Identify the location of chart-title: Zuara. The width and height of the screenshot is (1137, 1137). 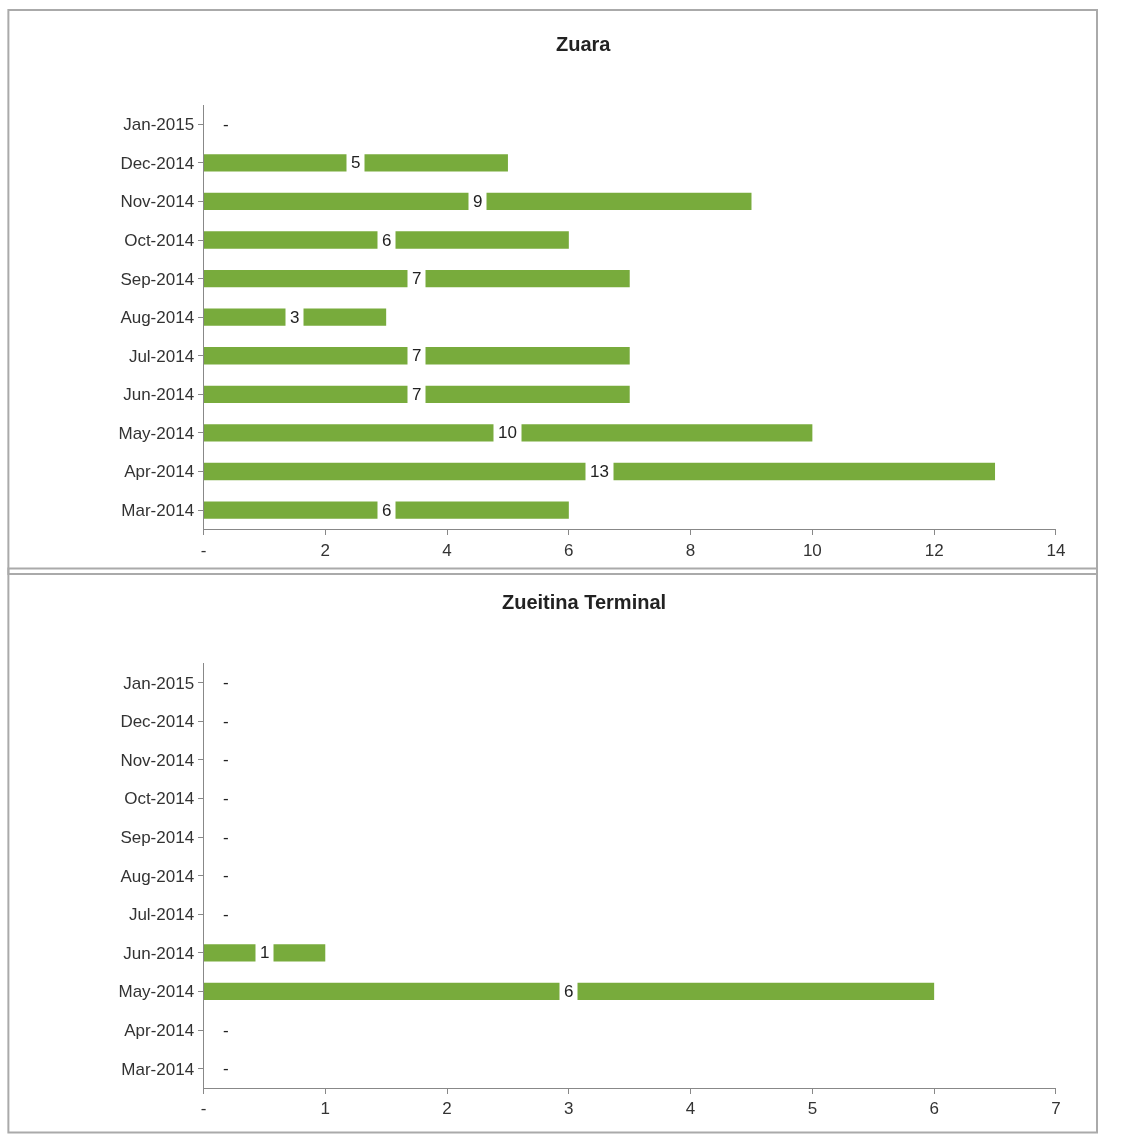
(584, 44).